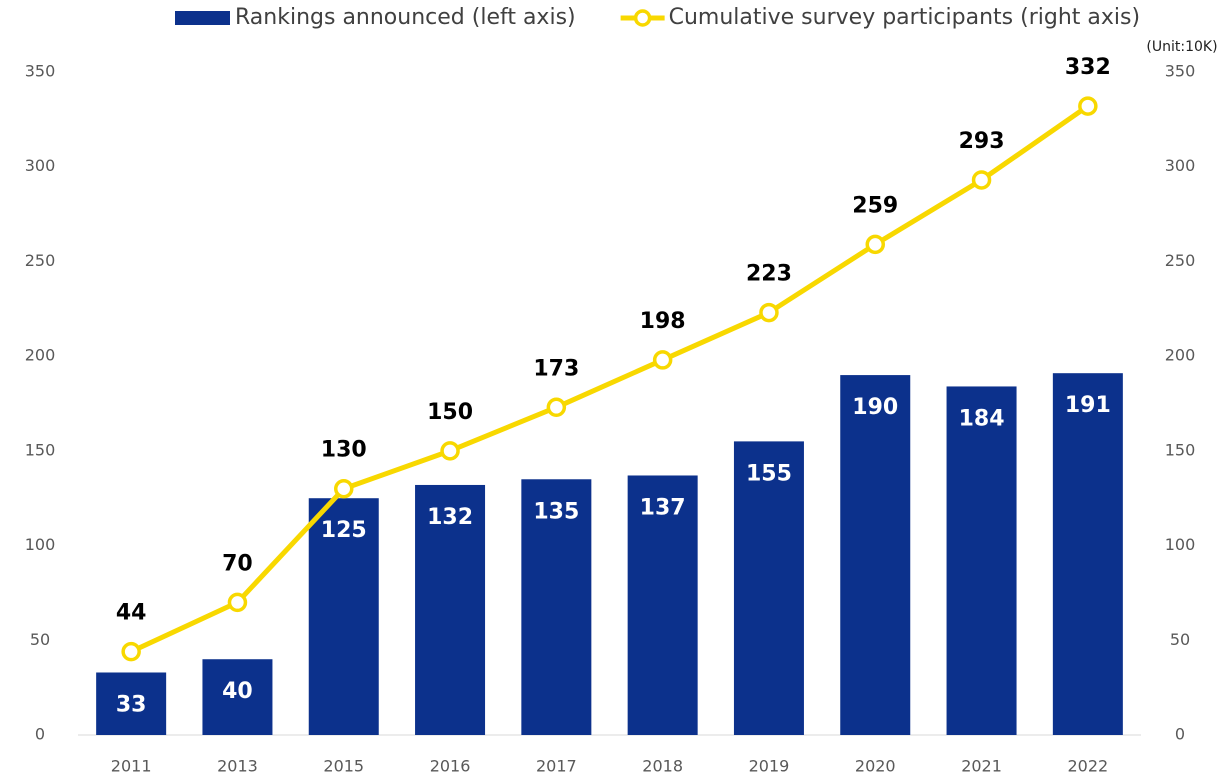  I want to click on y2-tick-label: 200, so click(1180, 355).